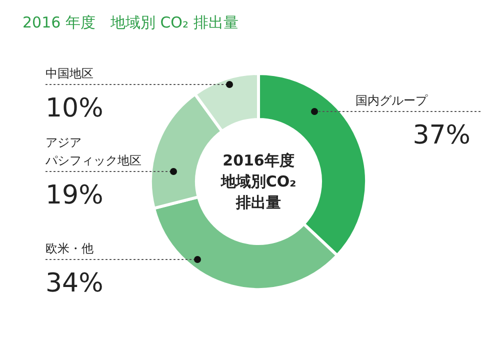 This screenshot has width=500, height=340. I want to click on slice-label: アジアパシフィック地区, so click(93, 151).